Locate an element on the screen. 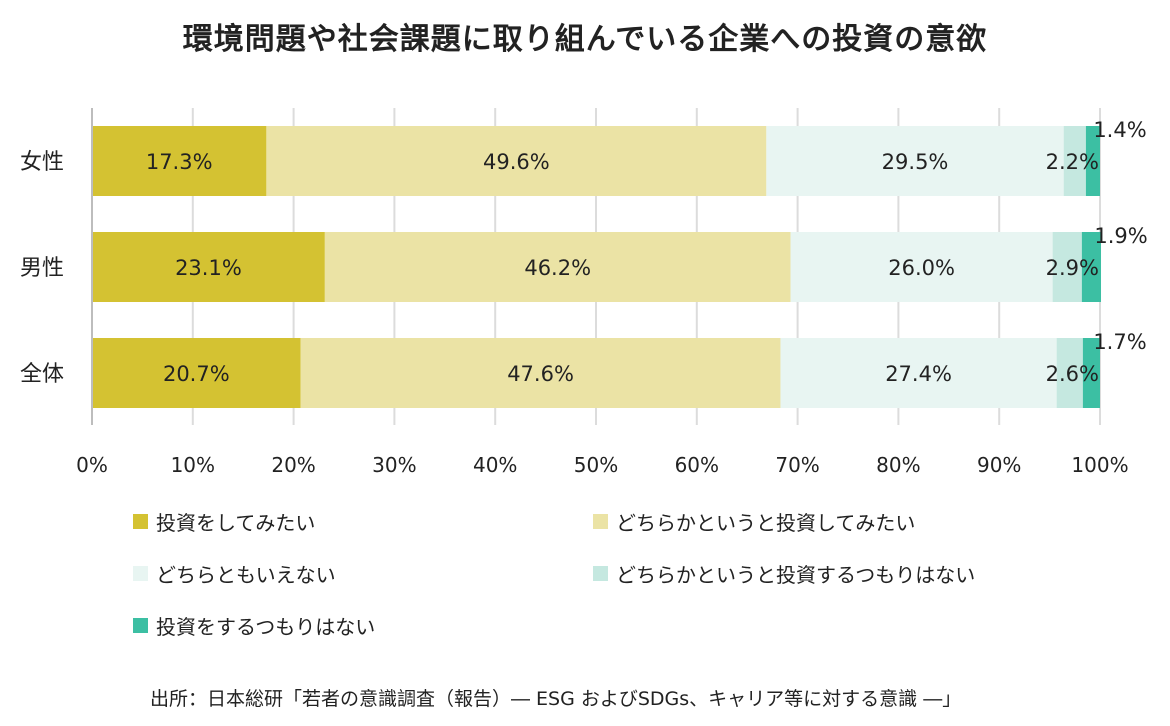  category-label: 女性 is located at coordinates (42, 162).